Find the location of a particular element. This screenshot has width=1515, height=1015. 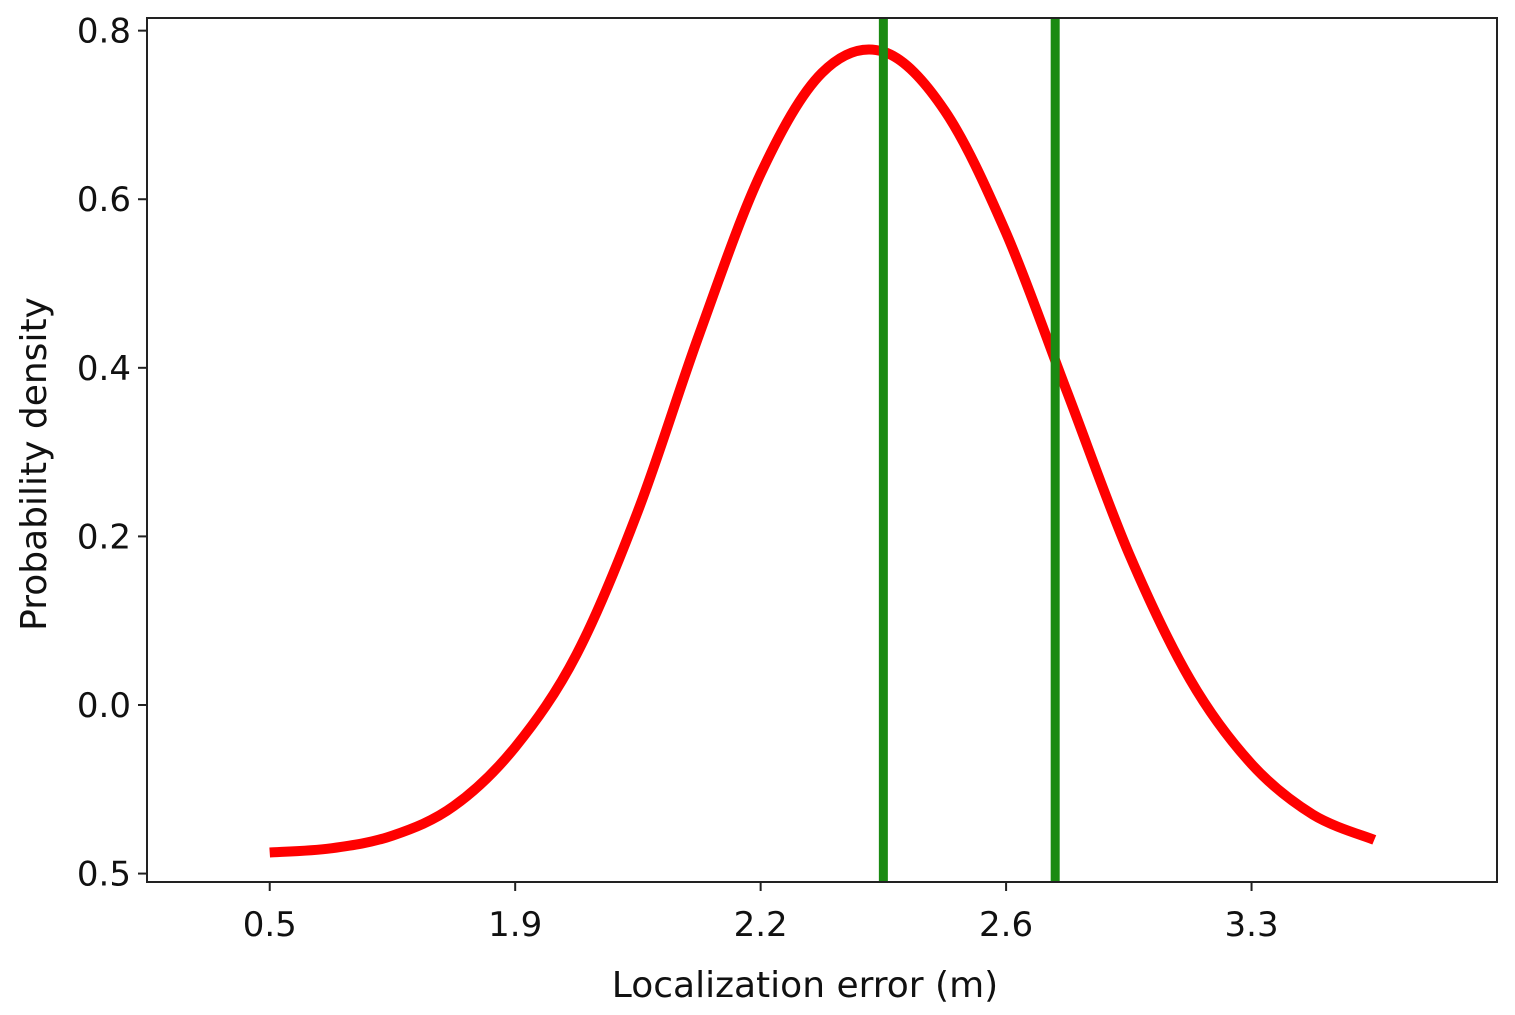

x-tick-label: 2.2 is located at coordinates (761, 925).